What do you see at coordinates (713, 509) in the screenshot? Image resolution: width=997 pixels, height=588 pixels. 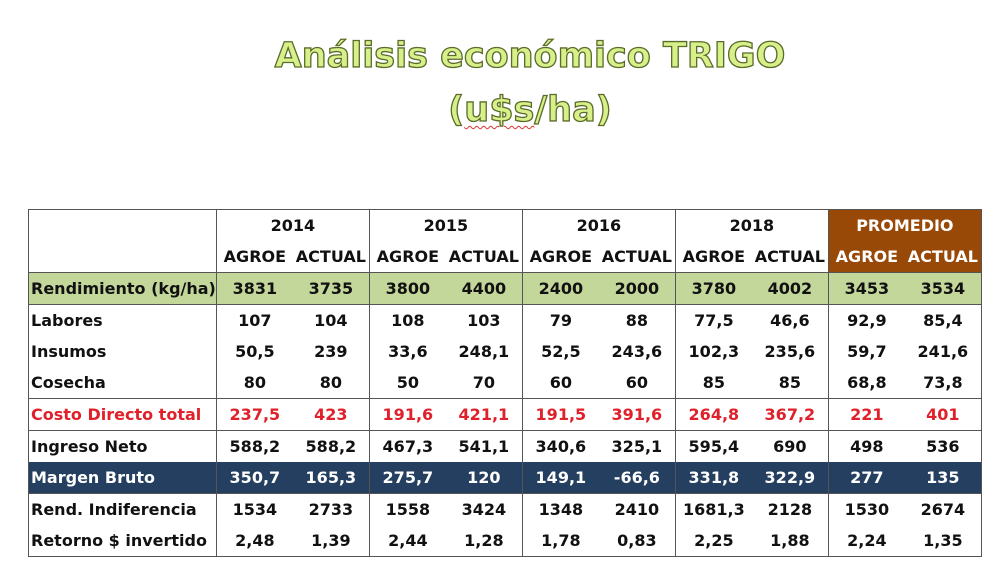 I see `value-cell: 1681,3` at bounding box center [713, 509].